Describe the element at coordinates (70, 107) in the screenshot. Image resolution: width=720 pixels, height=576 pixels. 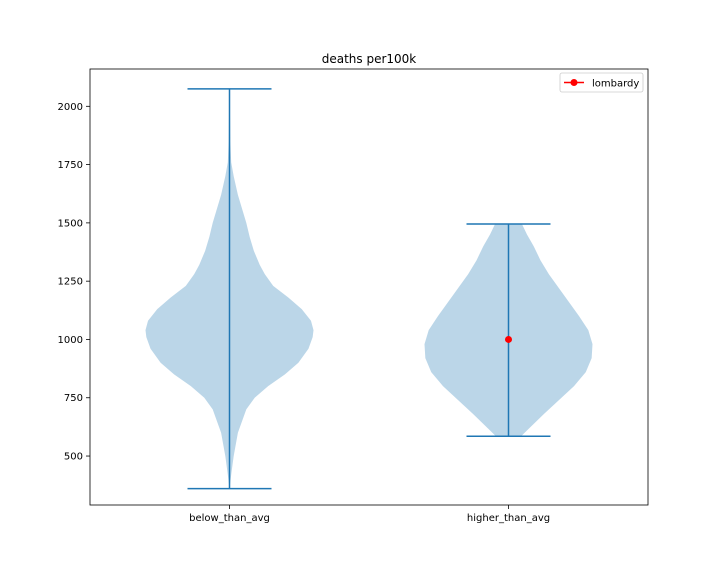
I see `y-tick-label: 2000` at that location.